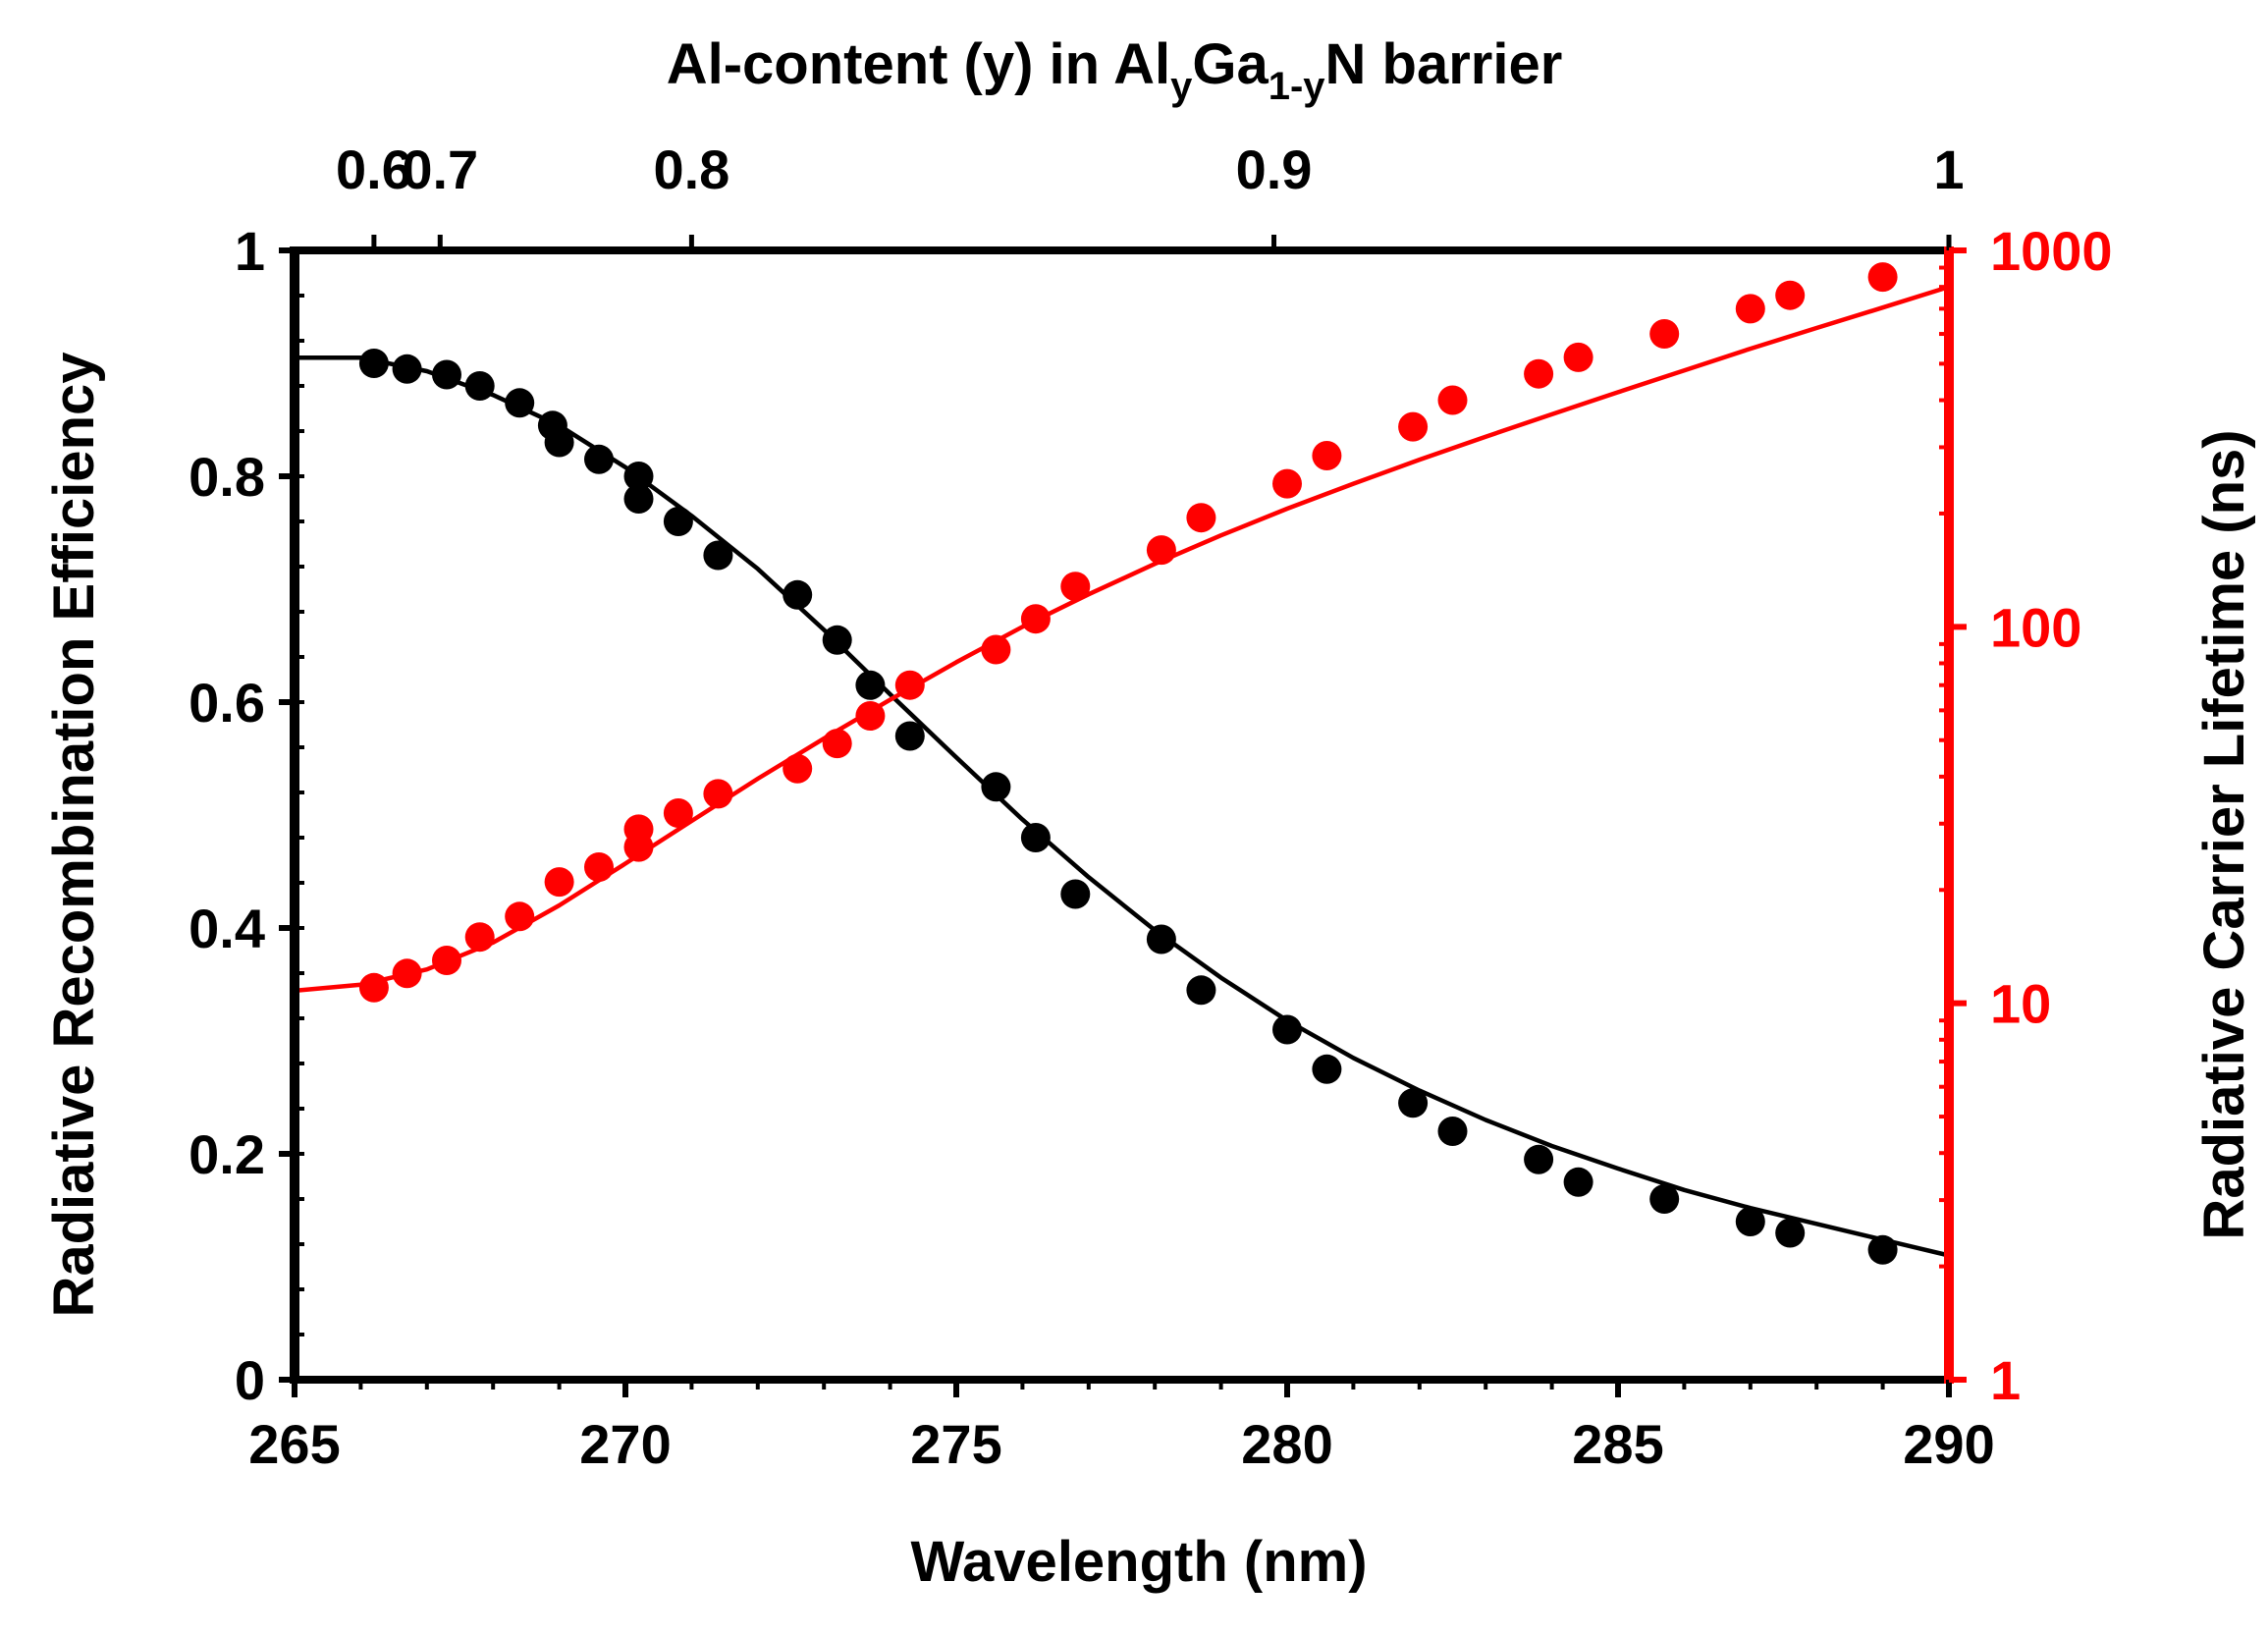 Image resolution: width=2268 pixels, height=1636 pixels. I want to click on top-axis-title: Al-content (y) in AlyGa1-yN barrier, so click(1115, 70).